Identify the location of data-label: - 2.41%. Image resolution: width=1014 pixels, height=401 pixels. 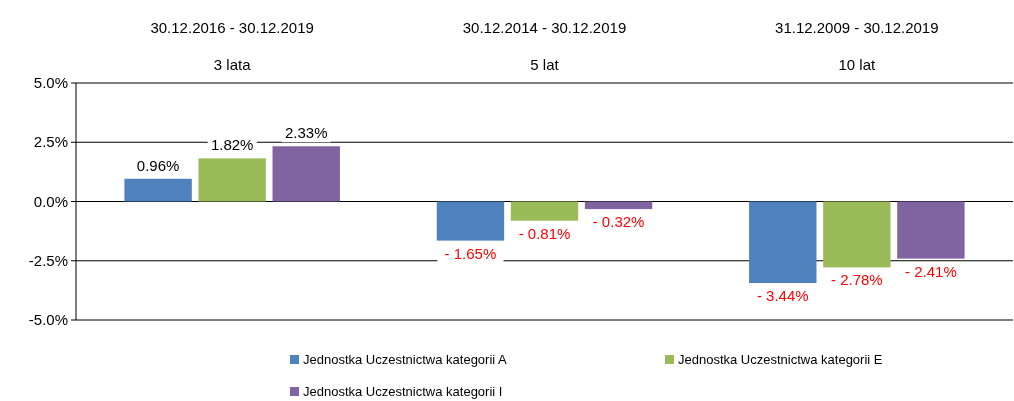
(931, 271).